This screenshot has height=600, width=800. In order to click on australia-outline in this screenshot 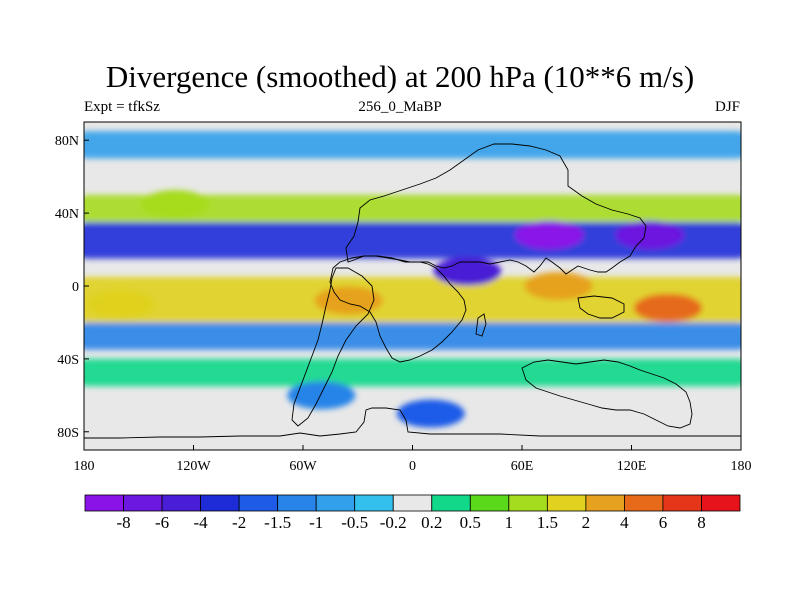, I will do `click(607, 394)`.